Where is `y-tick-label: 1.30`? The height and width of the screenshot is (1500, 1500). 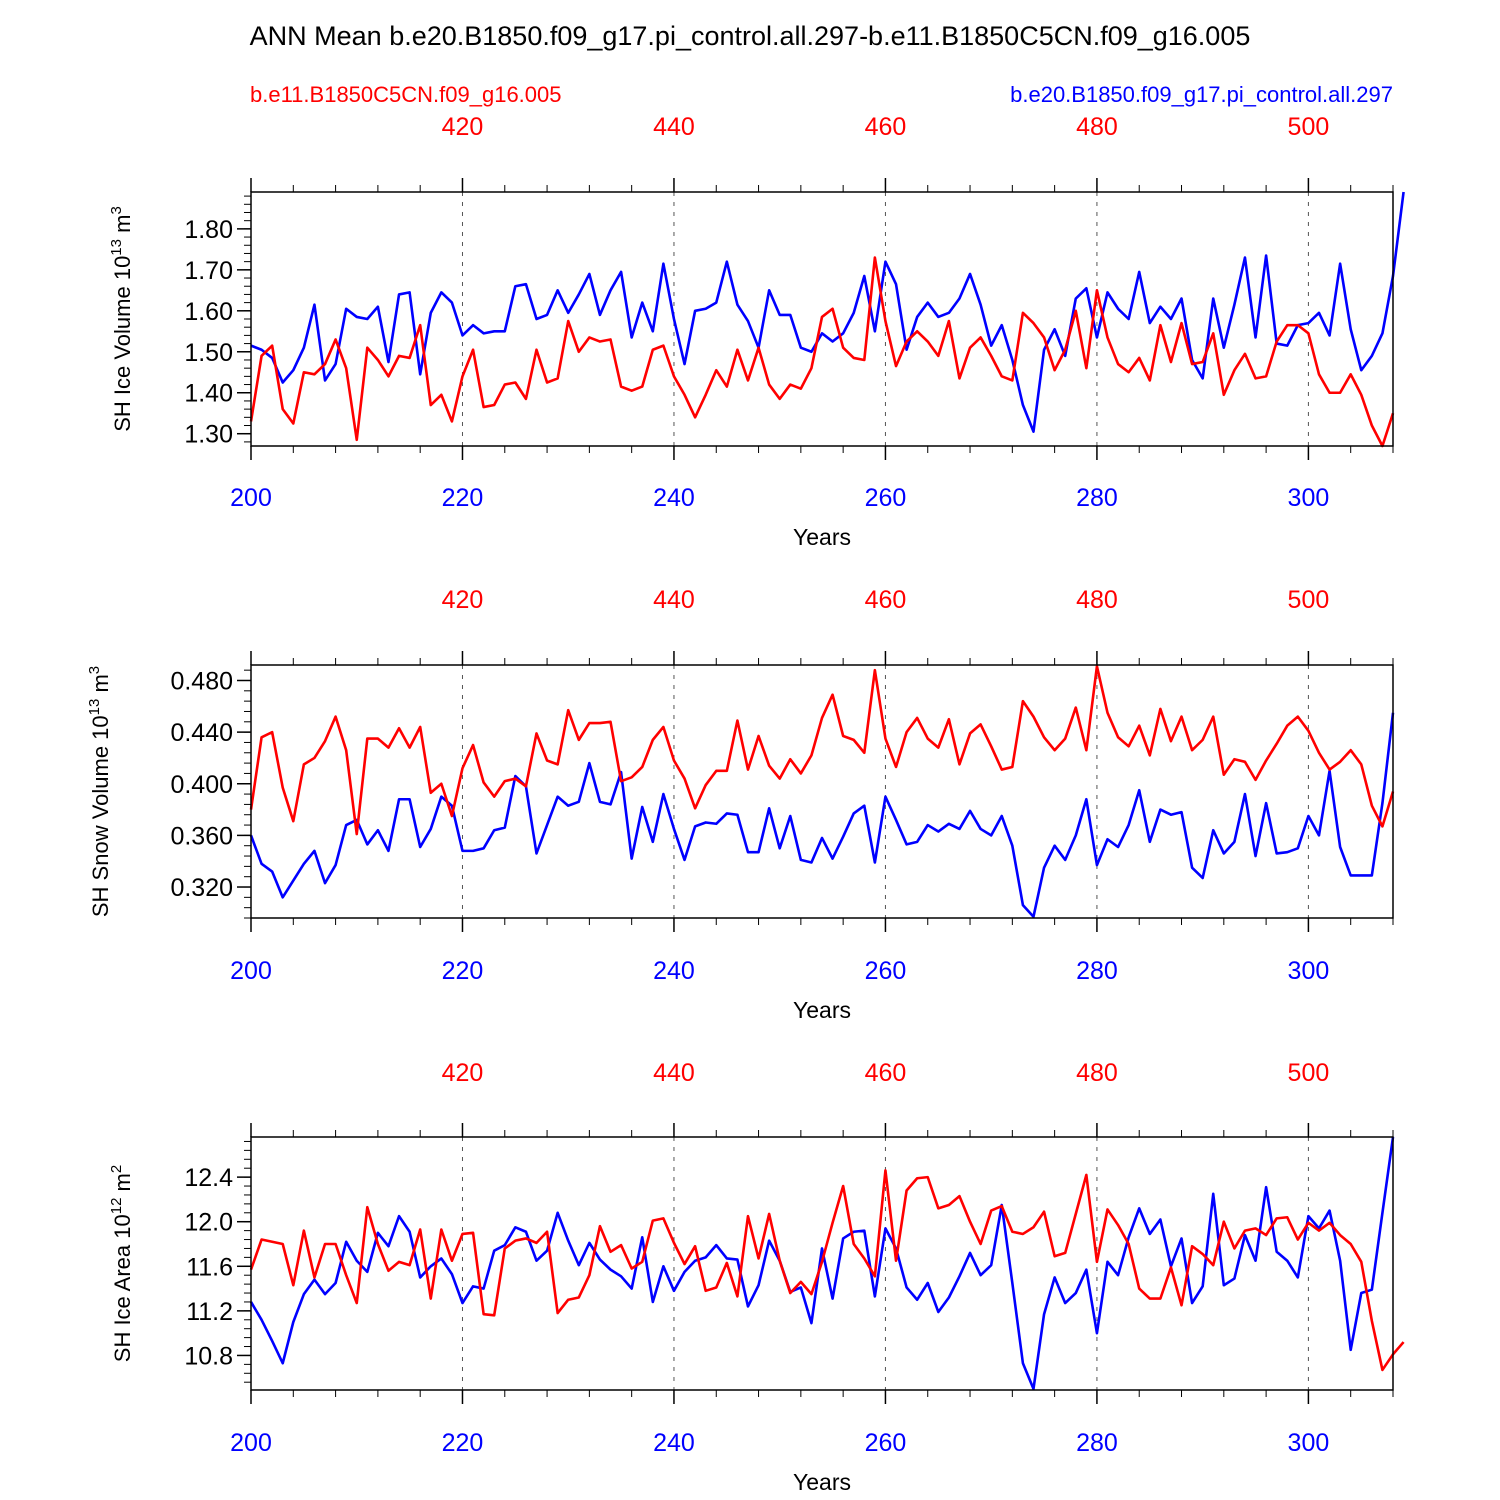
y-tick-label: 1.30 is located at coordinates (208, 435).